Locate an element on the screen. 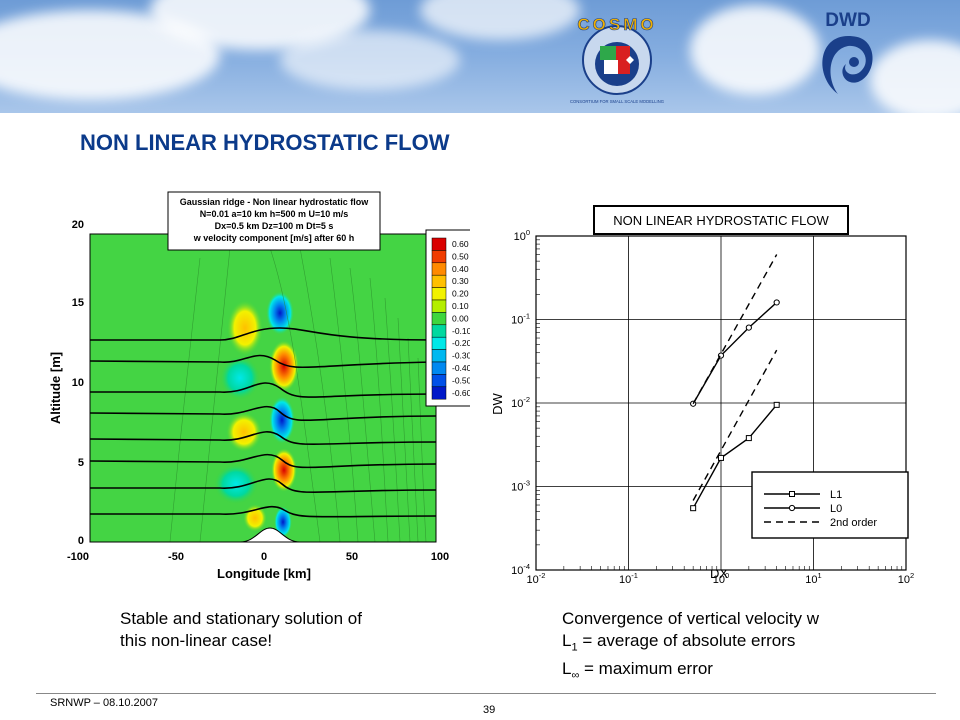  colorbar-label: 0.20 is located at coordinates (460, 294).